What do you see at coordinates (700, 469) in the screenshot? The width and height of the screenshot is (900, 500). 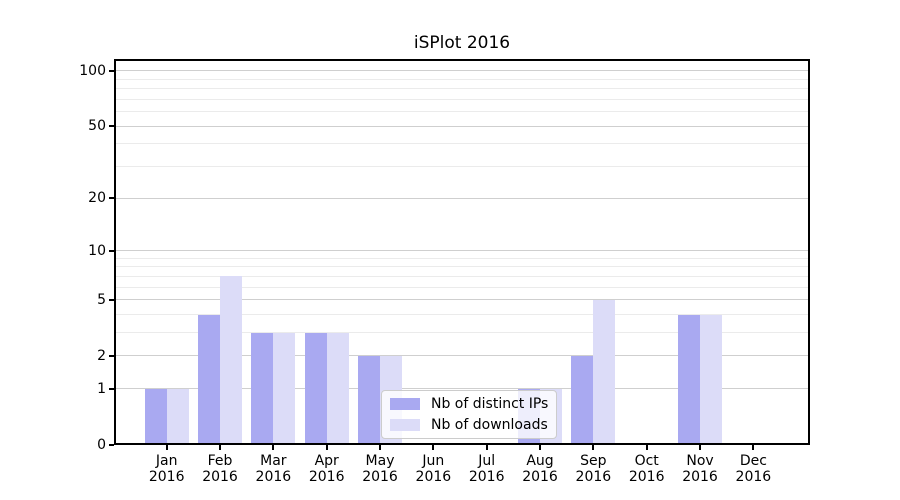 I see `x-tick-label: Nov 2016` at bounding box center [700, 469].